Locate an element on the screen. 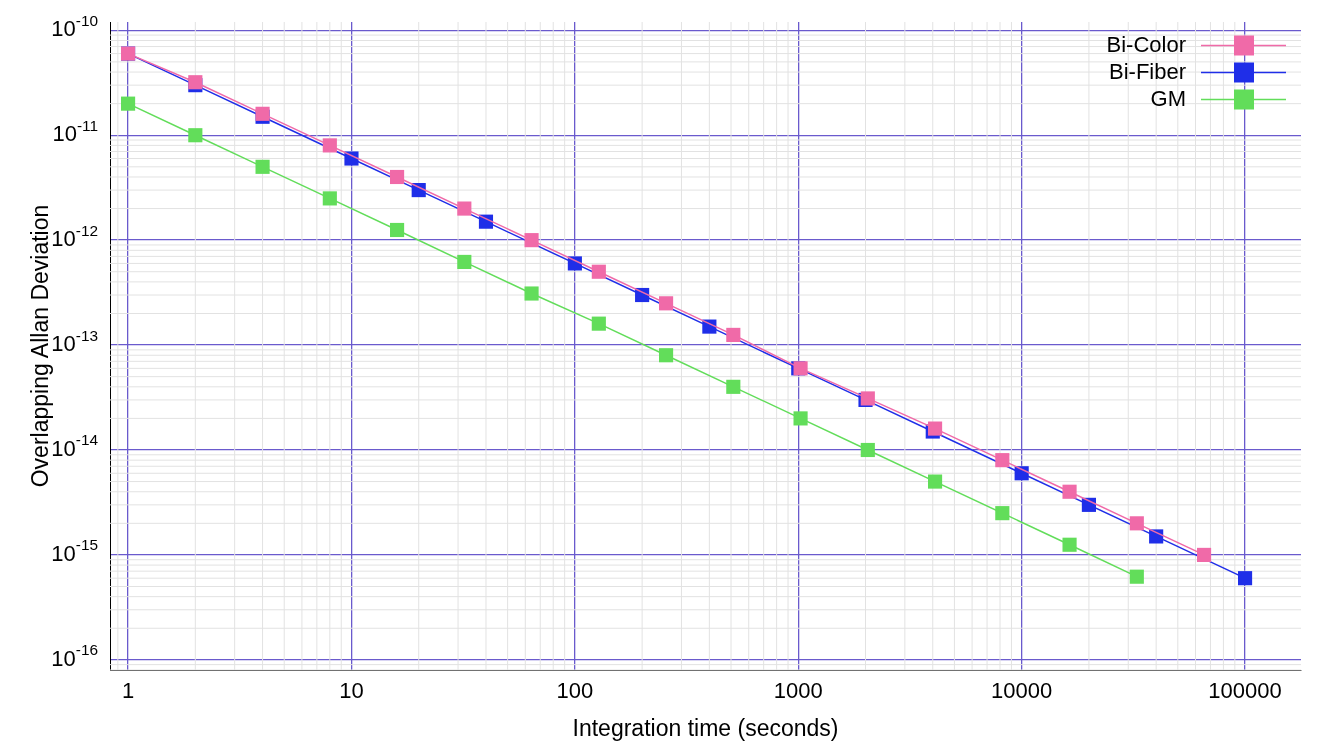  x-tick-label: 10 is located at coordinates (351, 691).